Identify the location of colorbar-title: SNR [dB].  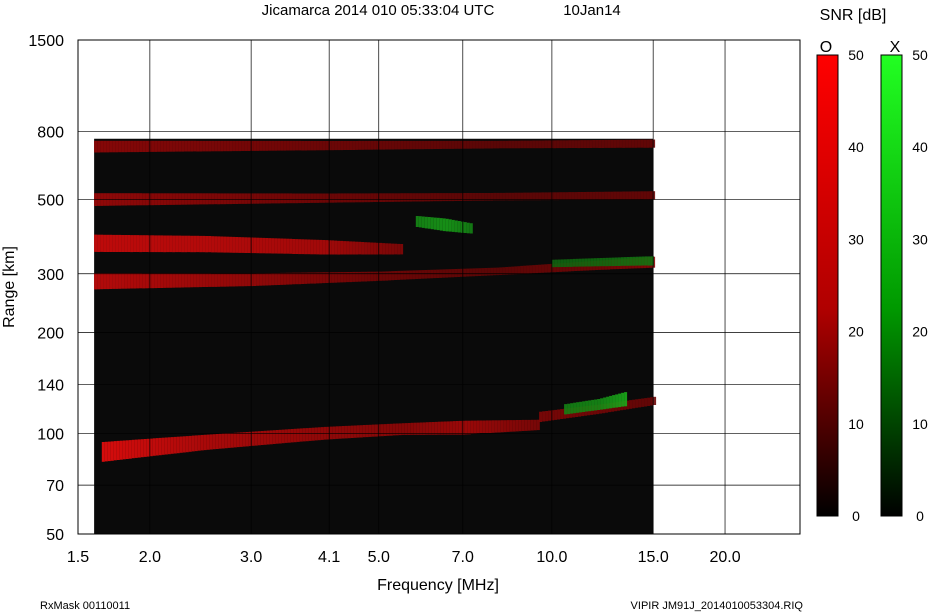
(853, 15).